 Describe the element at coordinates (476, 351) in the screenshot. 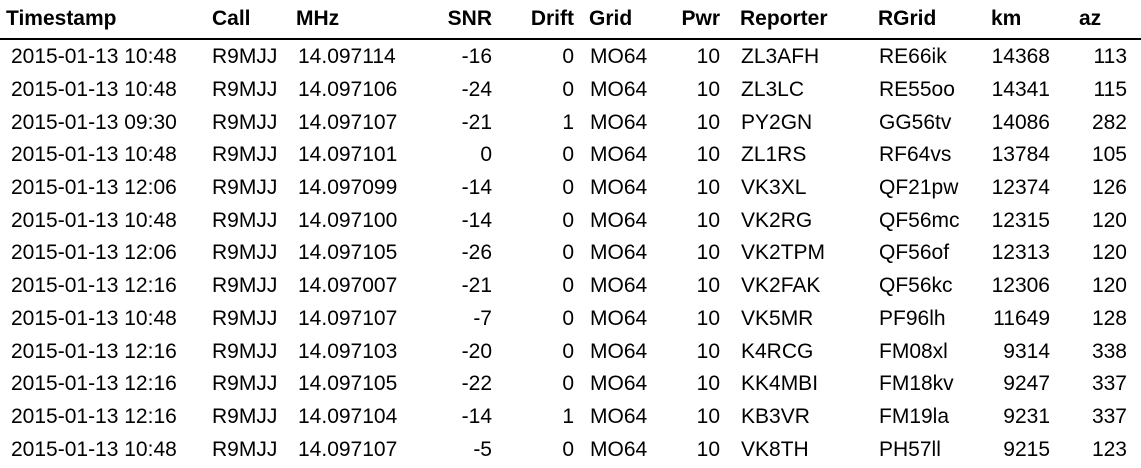

I see `cell-snr: -20` at that location.